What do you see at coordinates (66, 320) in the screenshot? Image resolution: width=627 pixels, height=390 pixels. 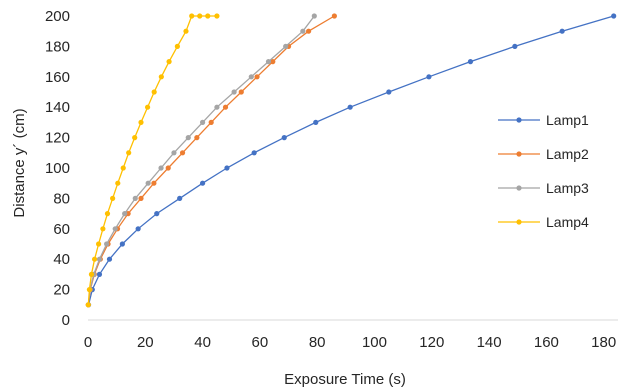 I see `y-tick-label: 0` at bounding box center [66, 320].